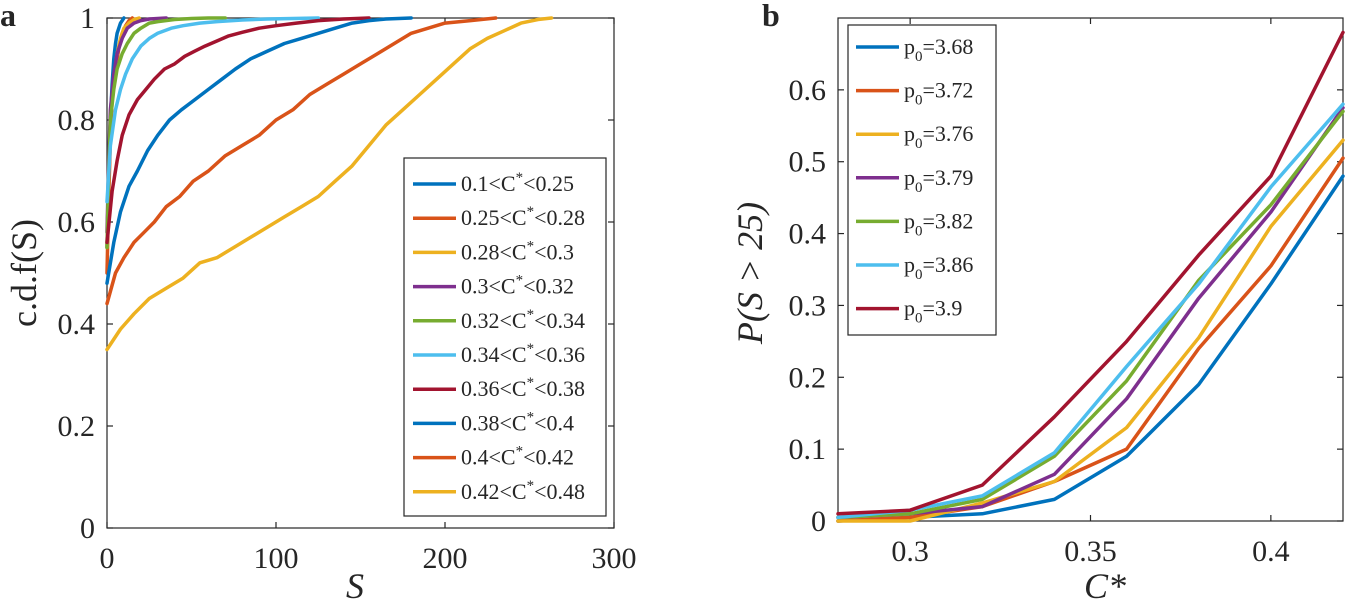 The width and height of the screenshot is (1347, 608). What do you see at coordinates (517, 251) in the screenshot?
I see `legend-entry-label: 0.28<C*<0.3` at bounding box center [517, 251].